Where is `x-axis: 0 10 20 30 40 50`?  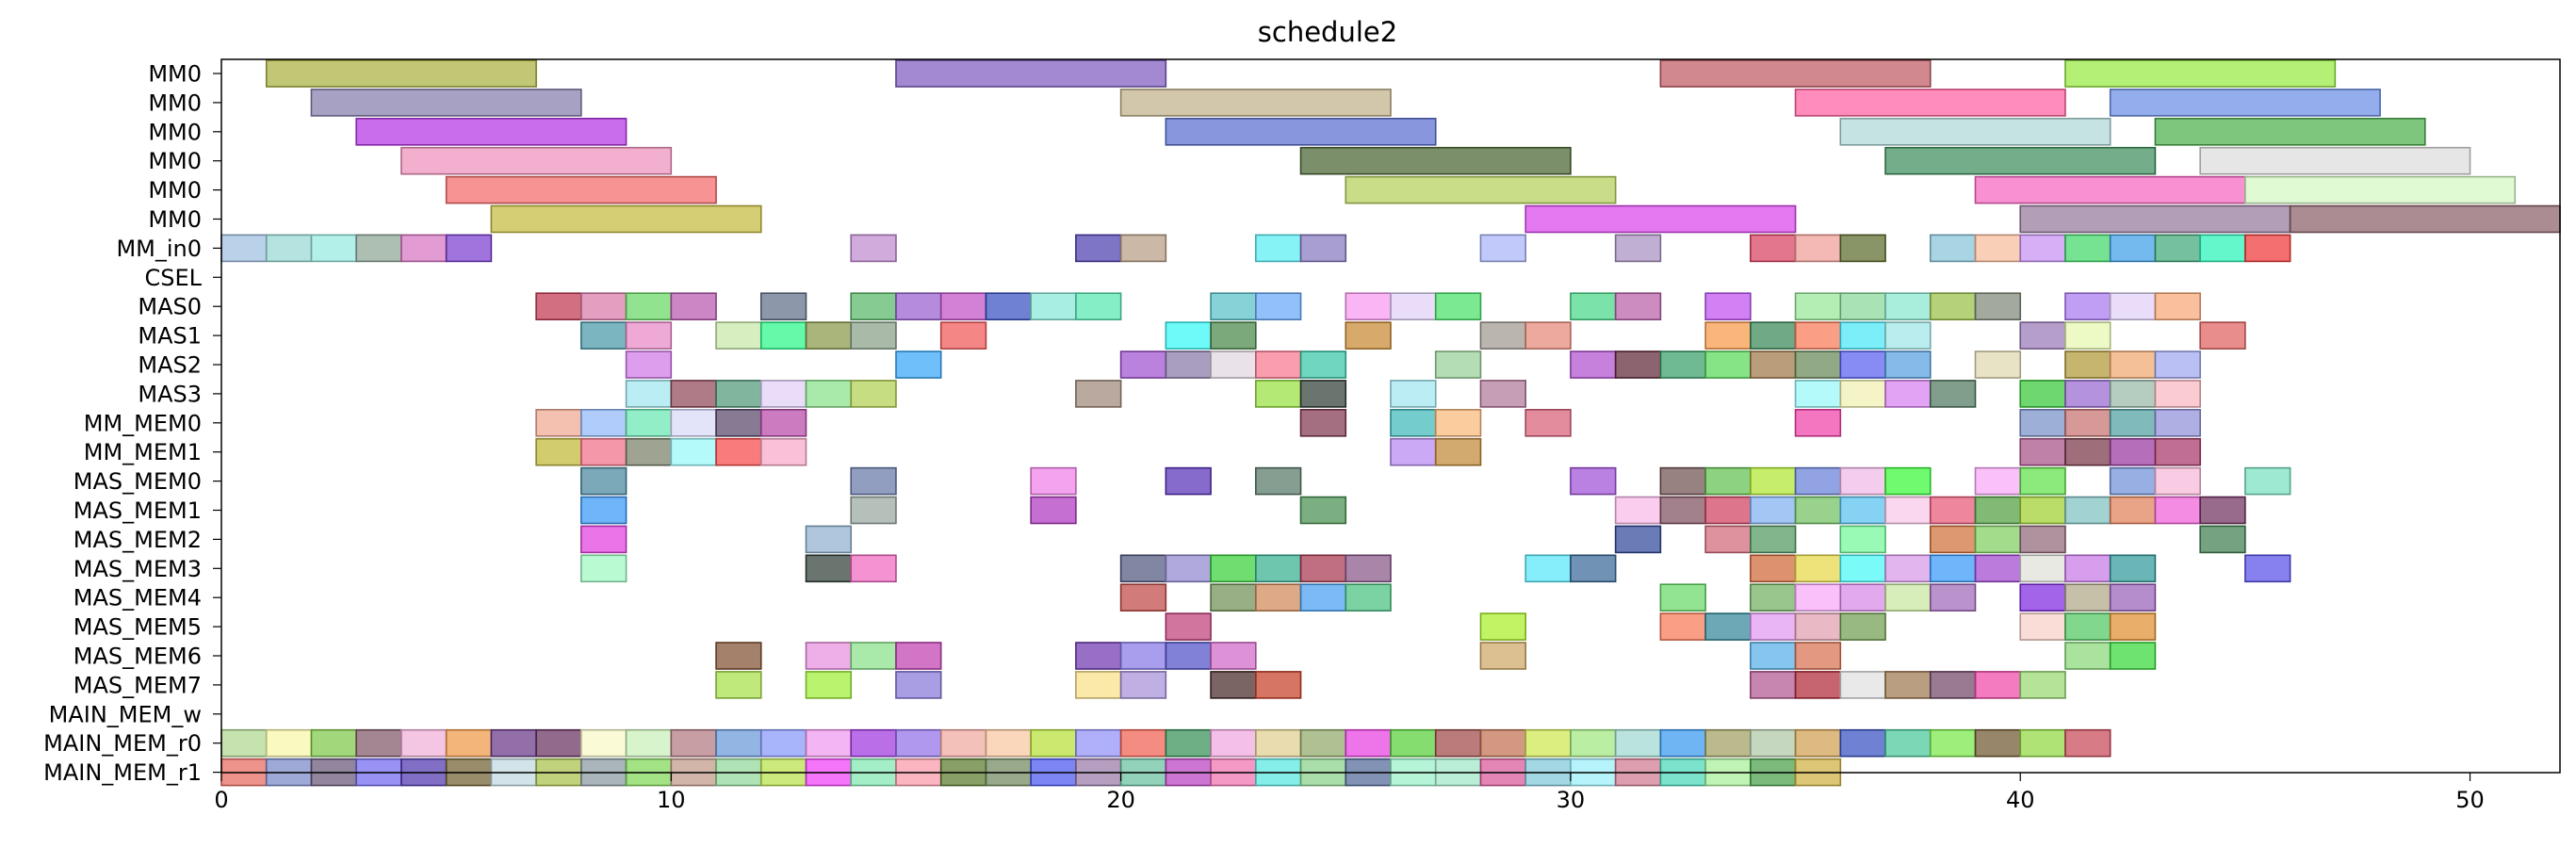 x-axis: 0 10 20 30 40 50 is located at coordinates (1349, 793).